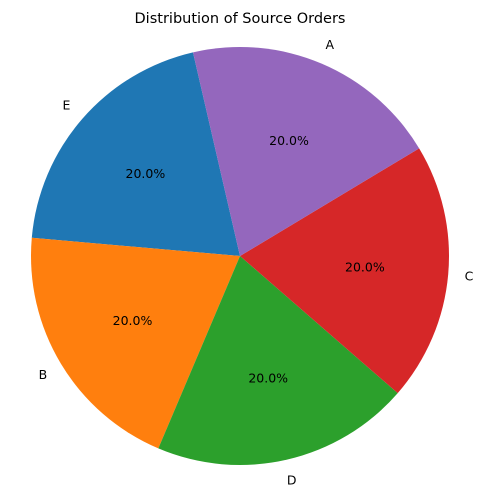 Image resolution: width=489 pixels, height=490 pixels. Describe the element at coordinates (268, 378) in the screenshot. I see `slice-percent-d: 20.0%` at that location.